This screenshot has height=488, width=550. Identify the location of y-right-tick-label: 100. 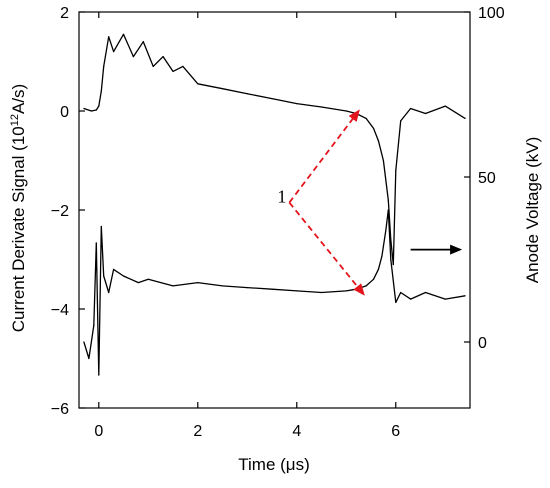
(491, 13).